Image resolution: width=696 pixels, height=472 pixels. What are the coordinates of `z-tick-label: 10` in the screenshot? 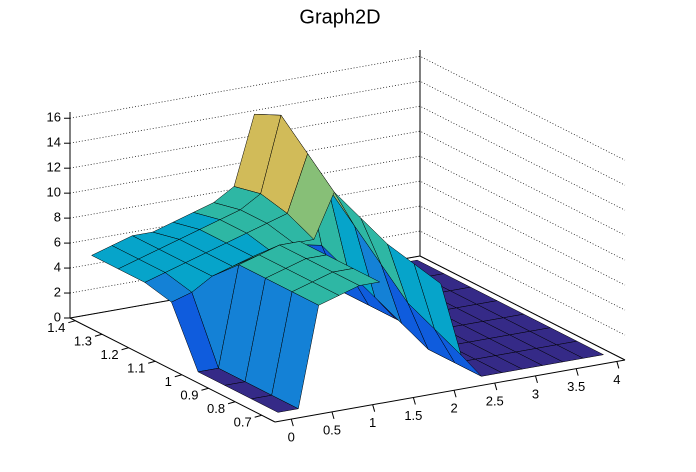 It's located at (54, 192).